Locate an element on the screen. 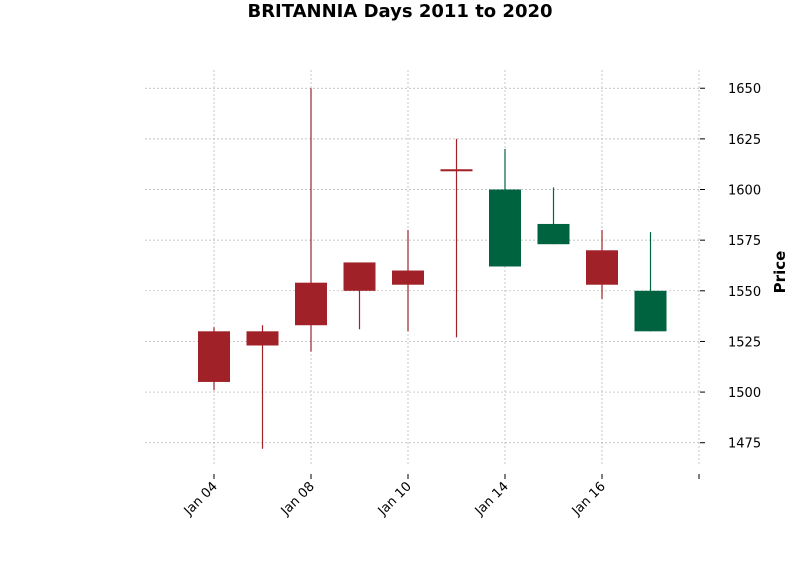 The height and width of the screenshot is (575, 800). y-tick-label: 1525 is located at coordinates (744, 342).